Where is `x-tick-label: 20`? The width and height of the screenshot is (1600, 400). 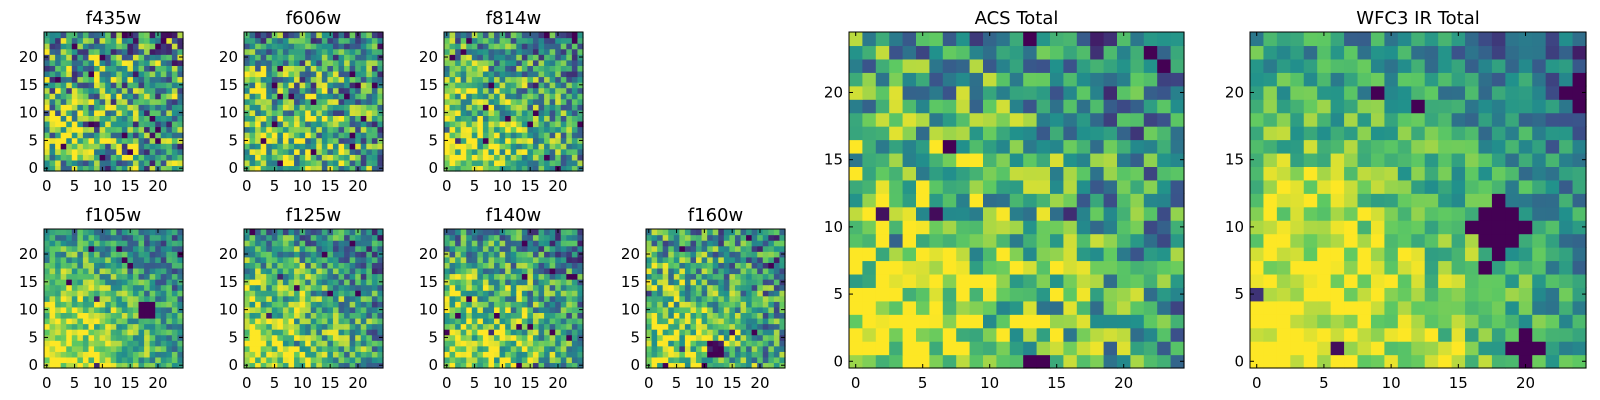
x-tick-label: 20 is located at coordinates (759, 383).